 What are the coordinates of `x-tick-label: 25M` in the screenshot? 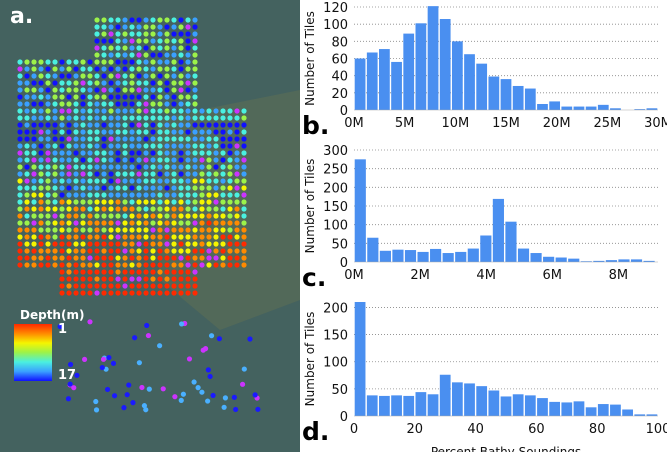 It's located at (607, 123).